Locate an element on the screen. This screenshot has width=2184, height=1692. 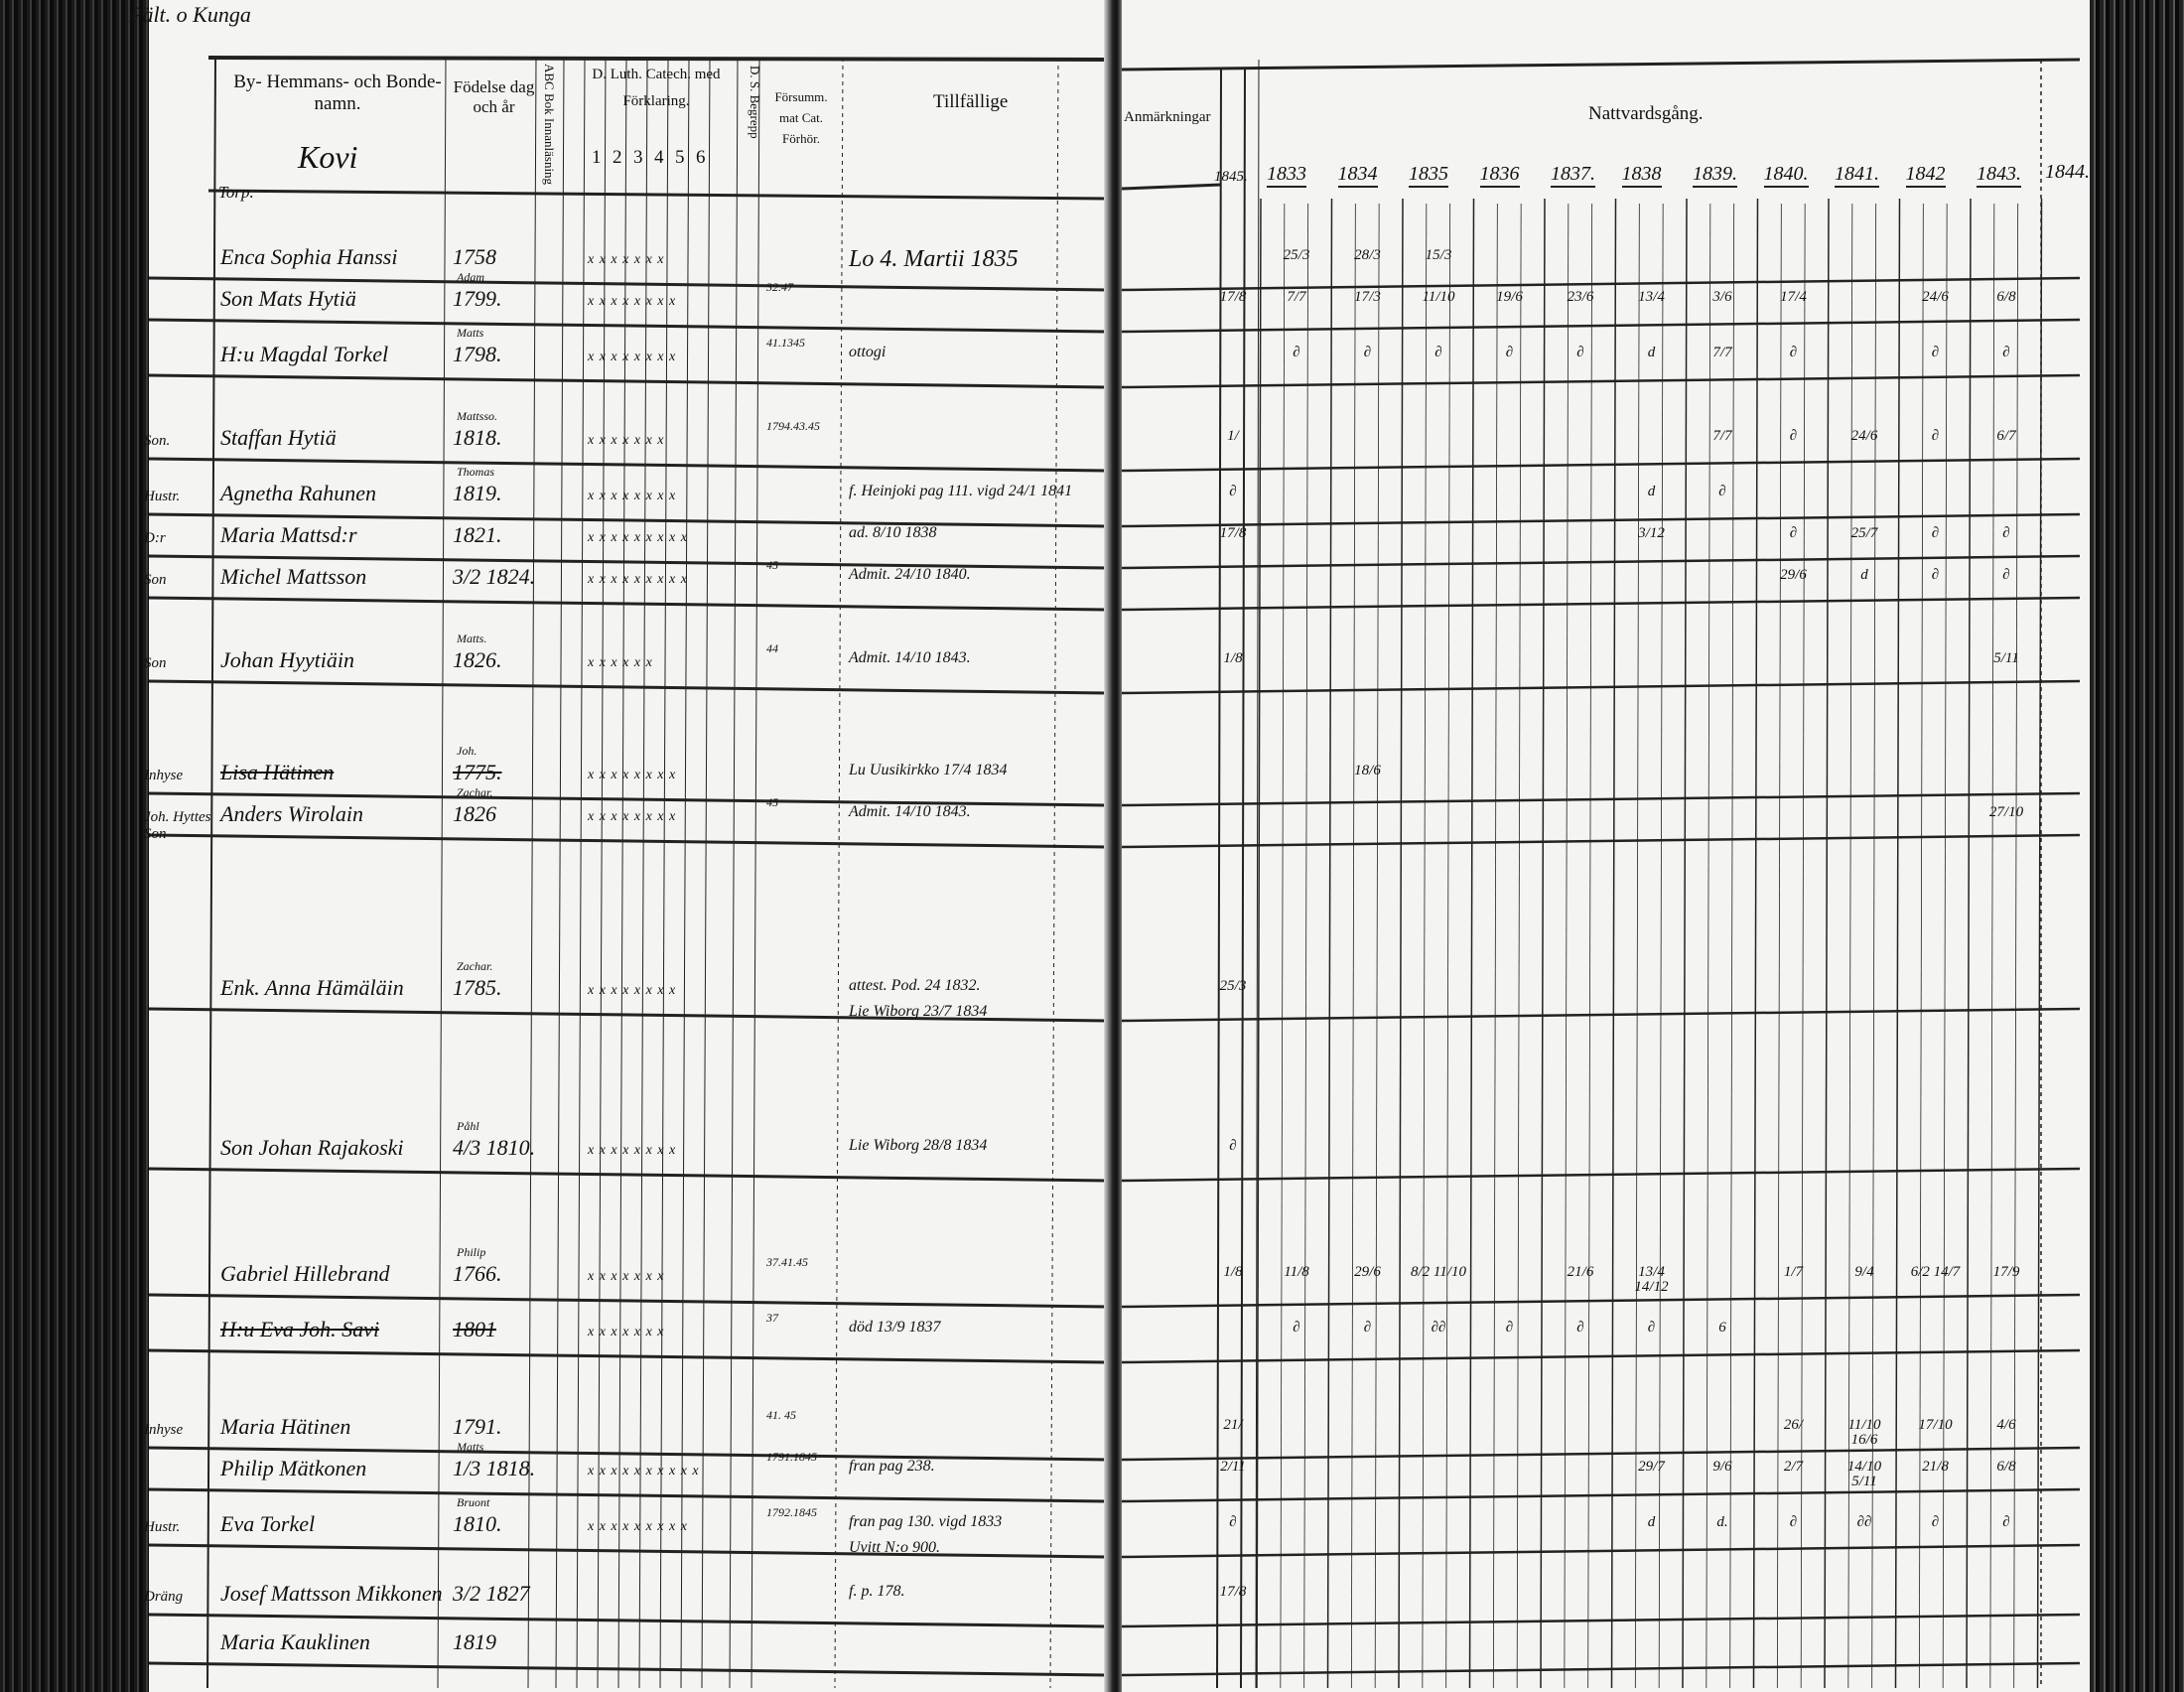
remark-note: ottogi is located at coordinates (868, 352).